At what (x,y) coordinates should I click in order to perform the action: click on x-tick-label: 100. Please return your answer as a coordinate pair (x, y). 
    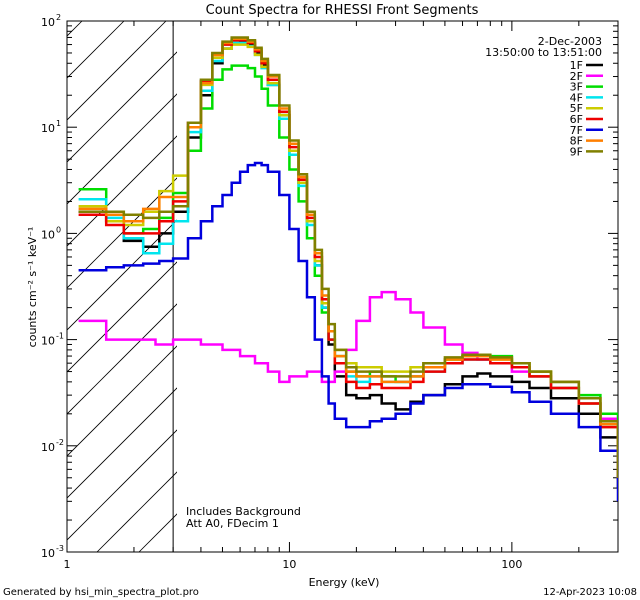
    Looking at the image, I should click on (511, 564).